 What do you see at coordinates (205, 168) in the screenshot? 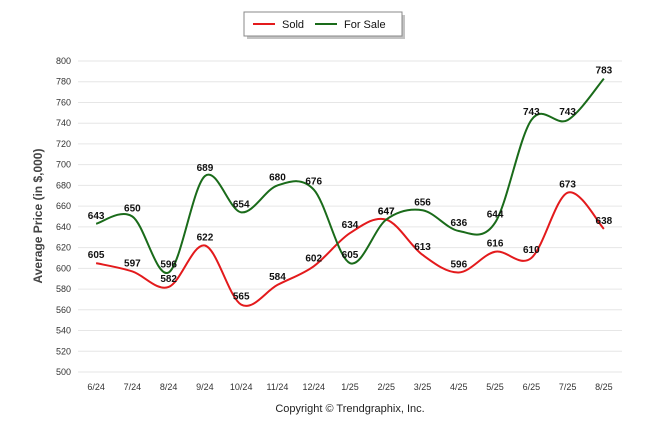
I see `data-label-for-sale: 689` at bounding box center [205, 168].